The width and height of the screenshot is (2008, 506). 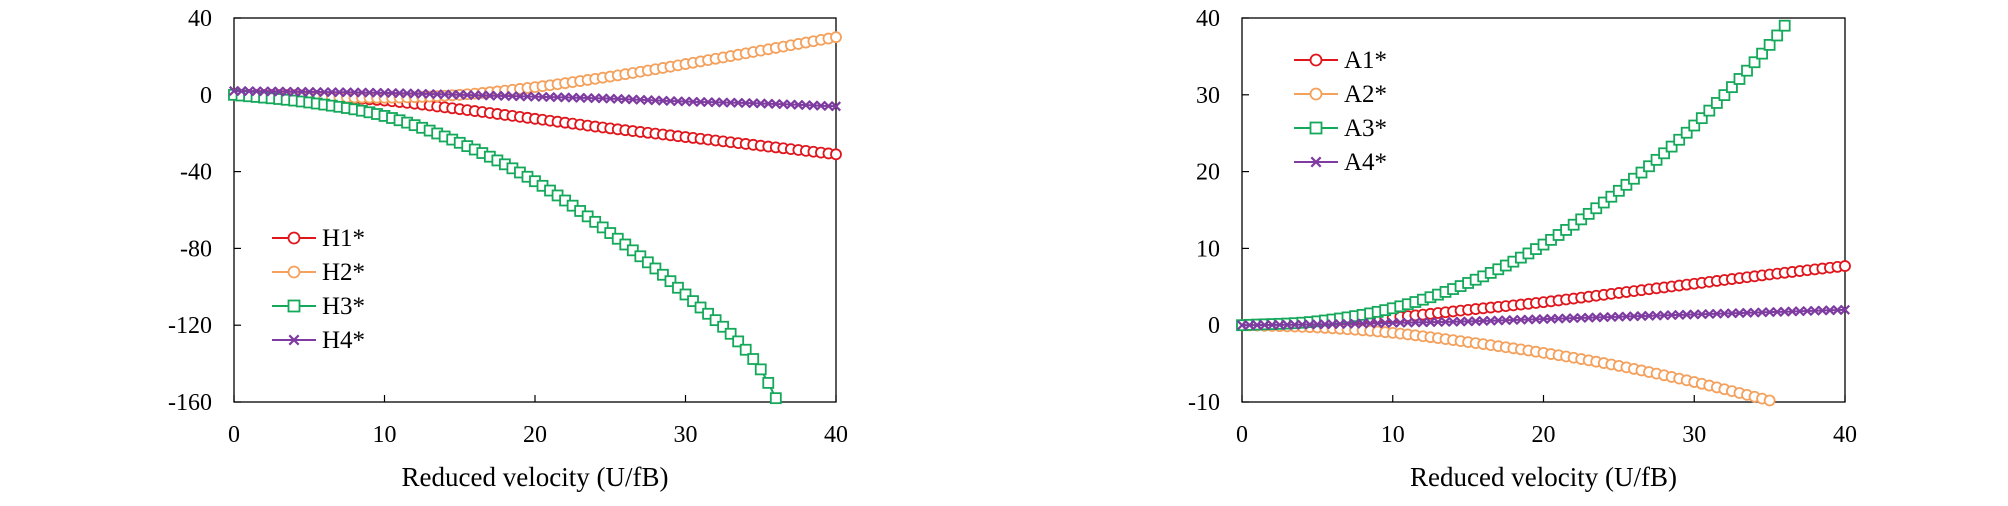 I want to click on x-tick-label: 20, so click(x=1544, y=435).